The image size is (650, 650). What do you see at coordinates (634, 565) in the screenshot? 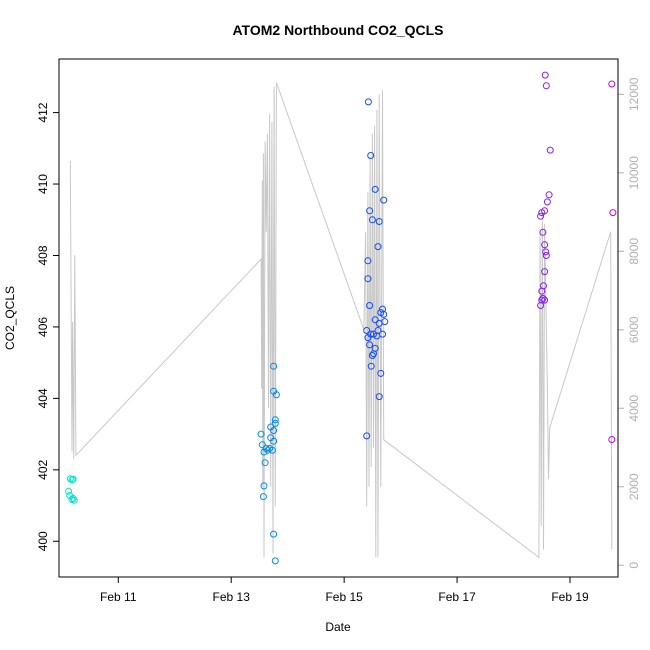
I see `y2-tick-label: 0` at bounding box center [634, 565].